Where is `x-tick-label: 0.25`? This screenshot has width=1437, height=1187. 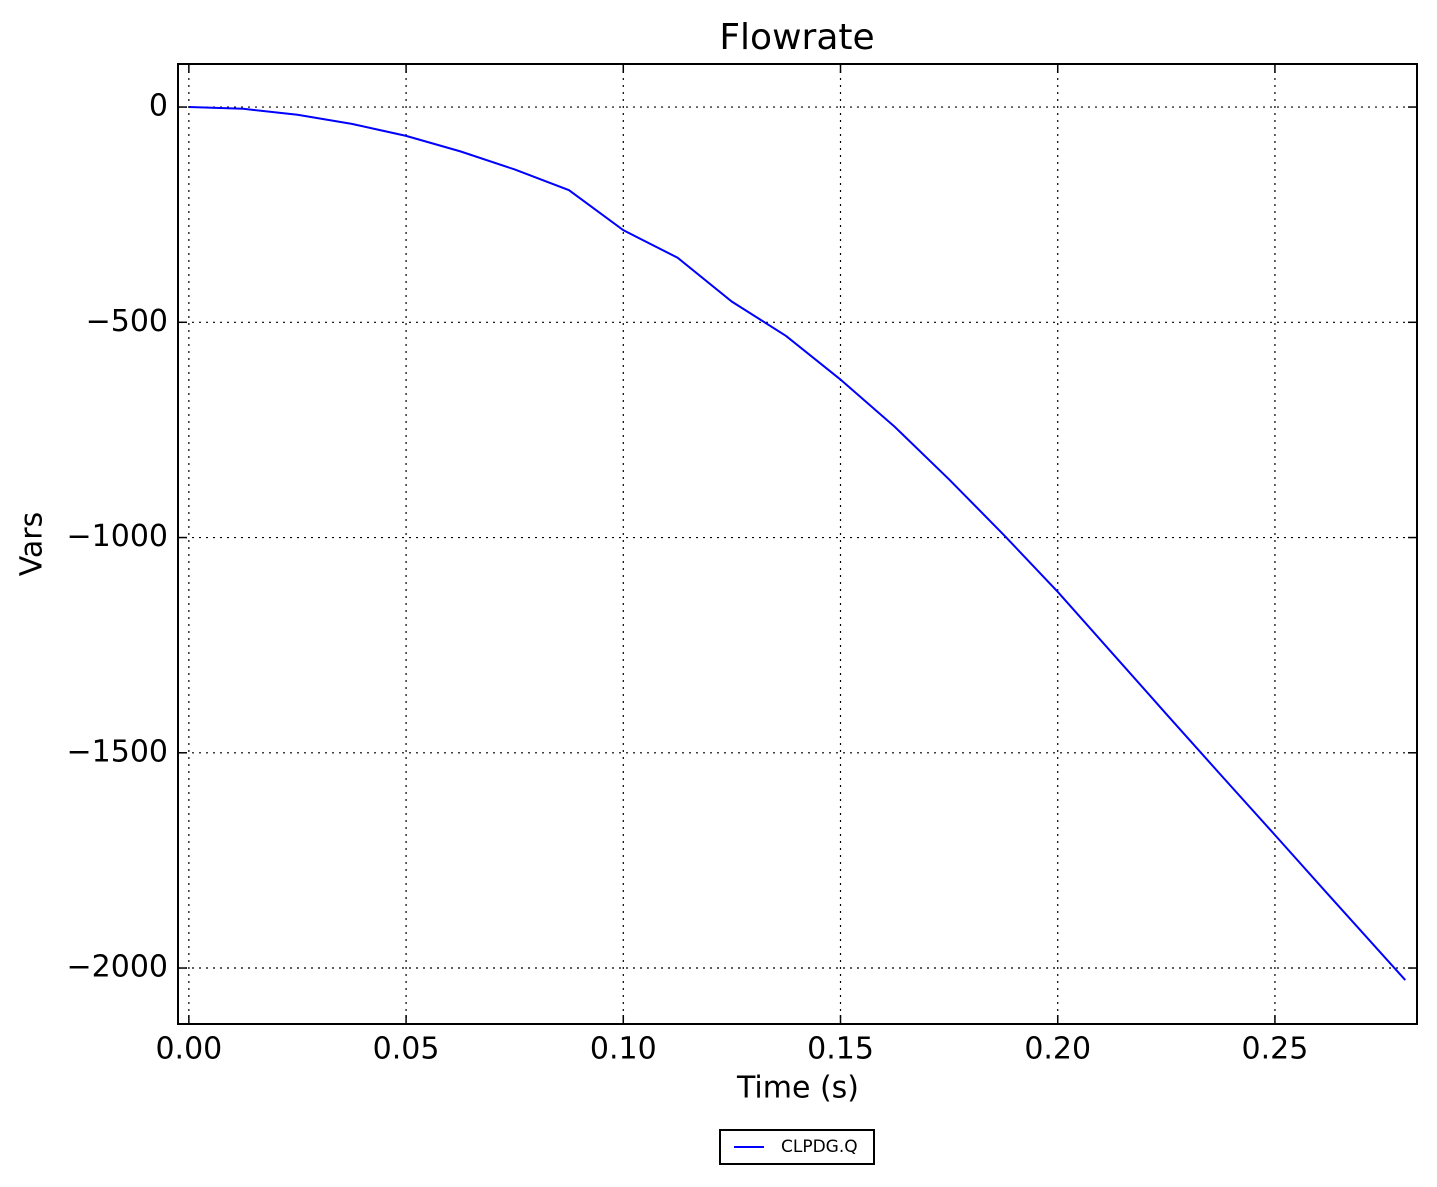
x-tick-label: 0.25 is located at coordinates (1275, 1049).